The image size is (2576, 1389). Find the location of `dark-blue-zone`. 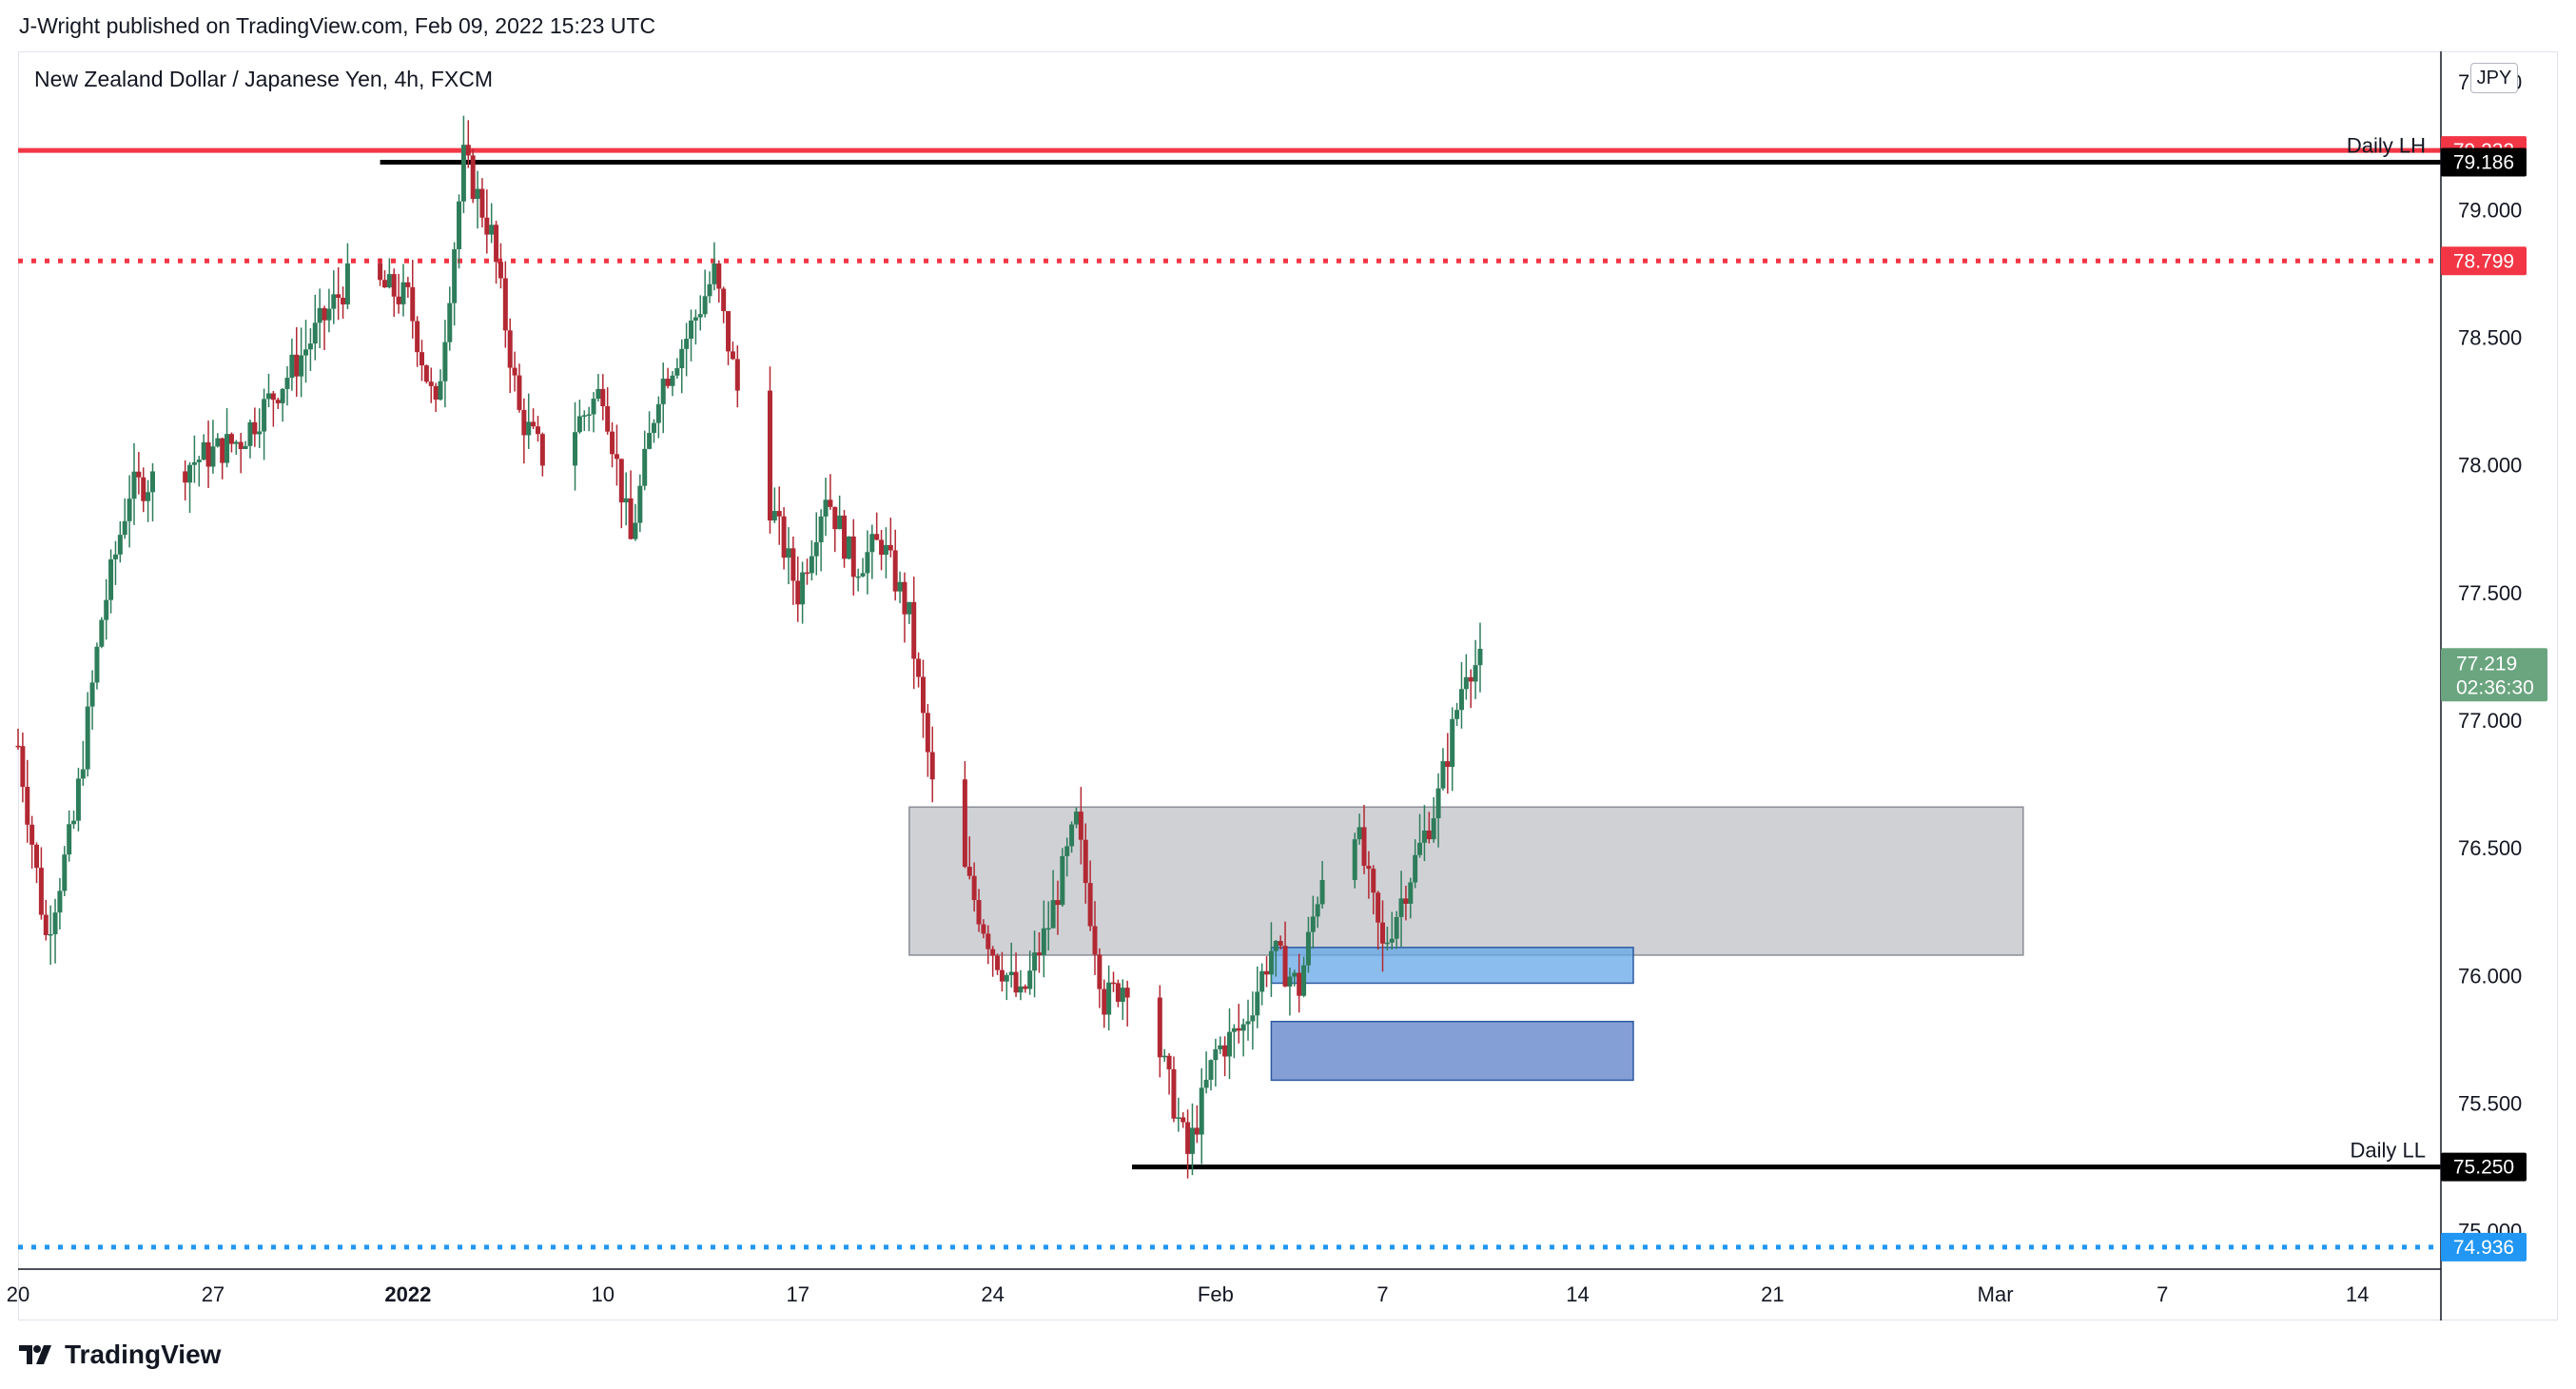

dark-blue-zone is located at coordinates (1452, 1051).